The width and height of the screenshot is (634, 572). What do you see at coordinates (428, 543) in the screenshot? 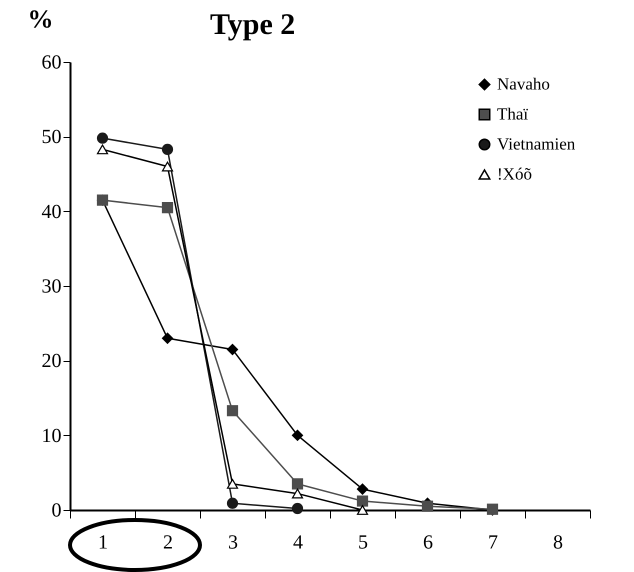
I see `x-tick-label: 6` at bounding box center [428, 543].